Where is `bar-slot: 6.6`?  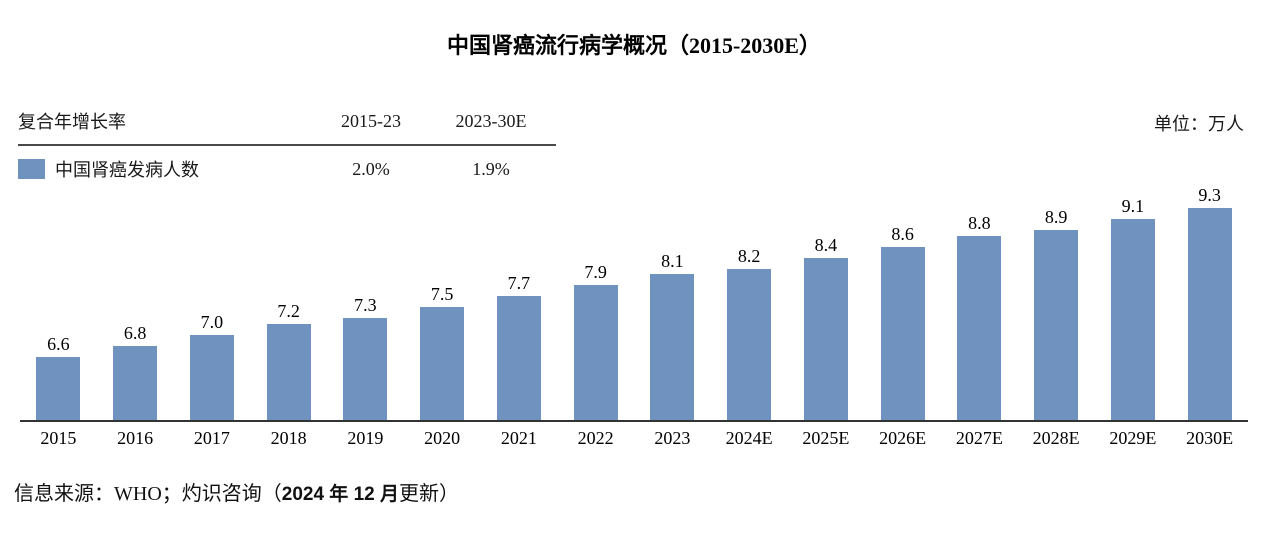
bar-slot: 6.6 is located at coordinates (58, 377).